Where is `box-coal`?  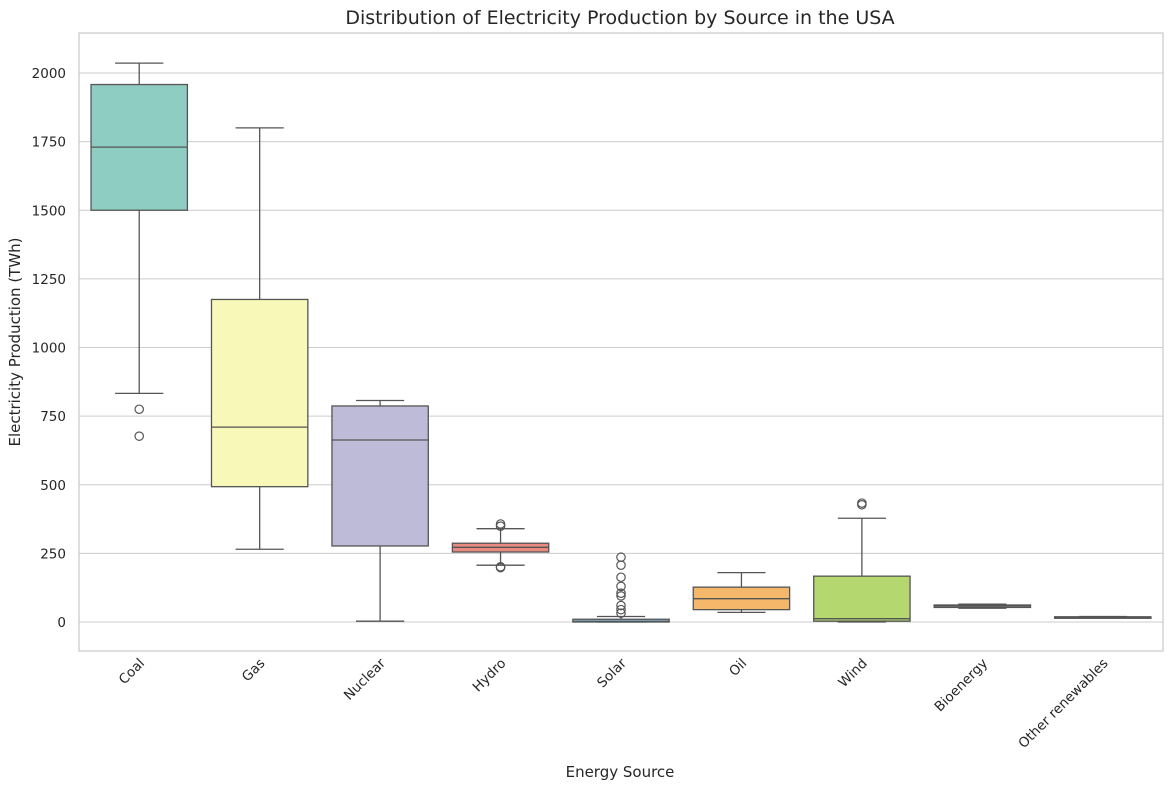
box-coal is located at coordinates (139, 251).